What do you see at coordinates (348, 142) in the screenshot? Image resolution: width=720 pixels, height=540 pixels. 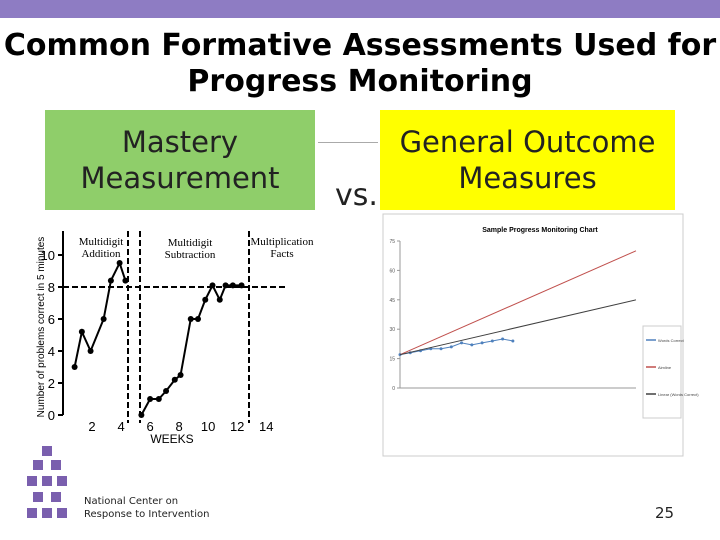 I see `divider` at bounding box center [348, 142].